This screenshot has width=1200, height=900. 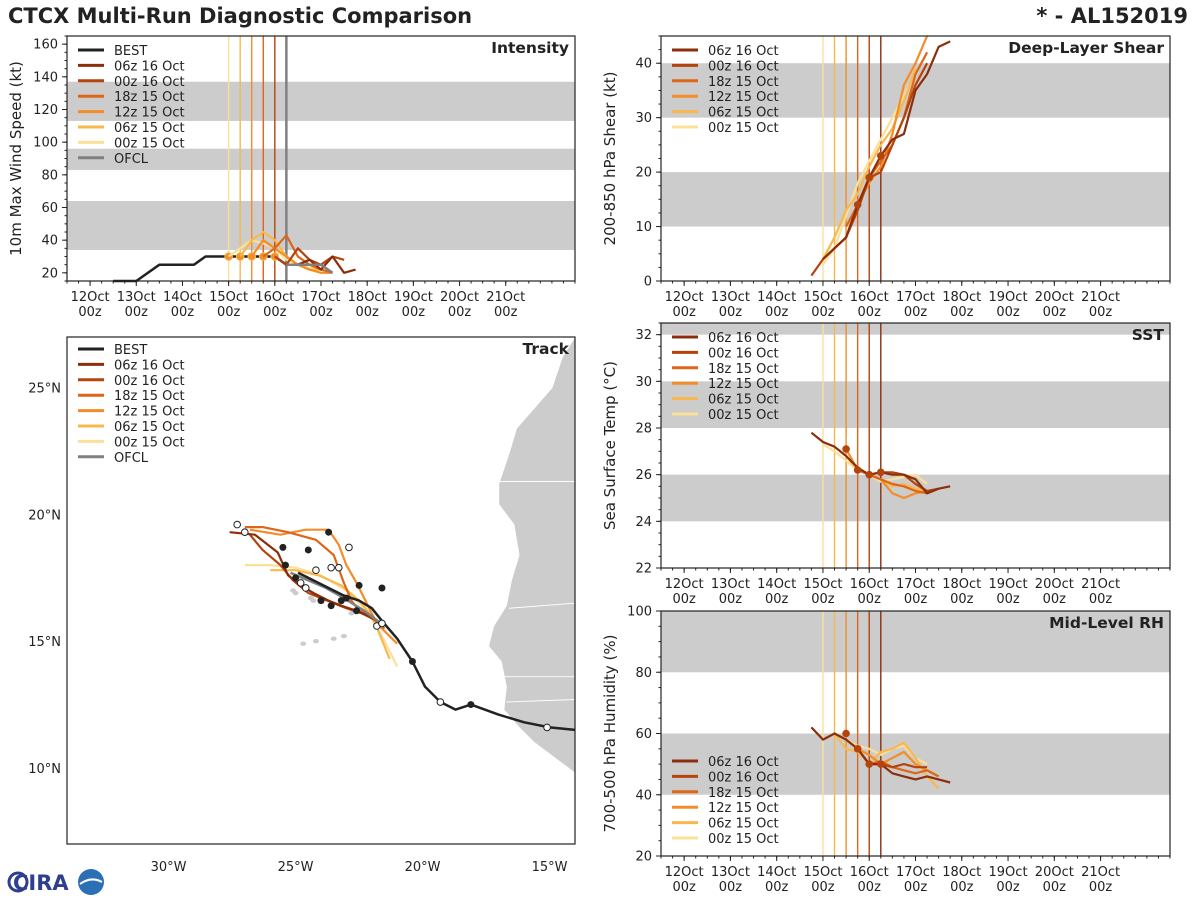 I want to click on shear-series-06z-15-oct, so click(x=869, y=164).